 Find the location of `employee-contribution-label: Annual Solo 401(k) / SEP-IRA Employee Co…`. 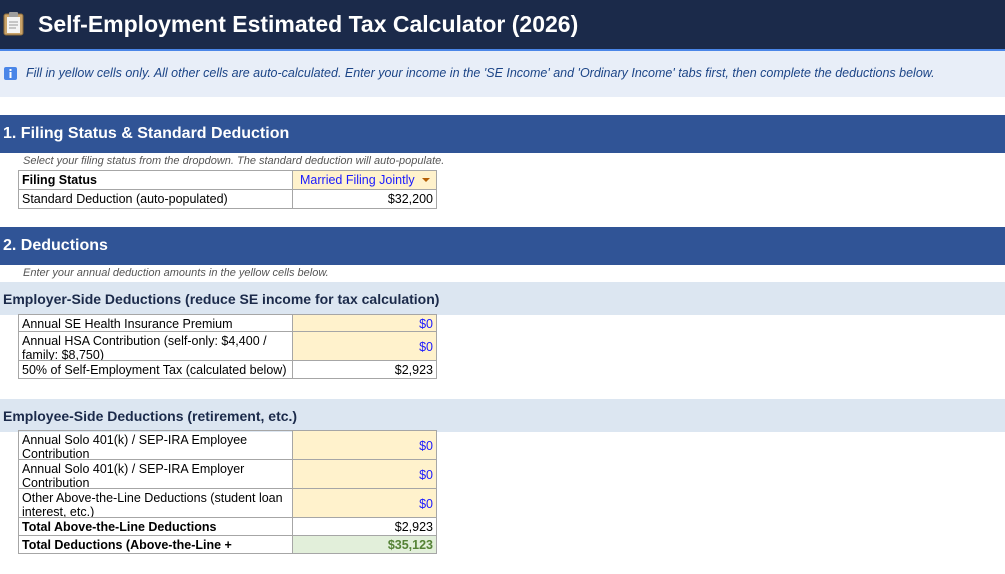

employee-contribution-label: Annual Solo 401(k) / SEP-IRA Employee Co… is located at coordinates (155, 445).